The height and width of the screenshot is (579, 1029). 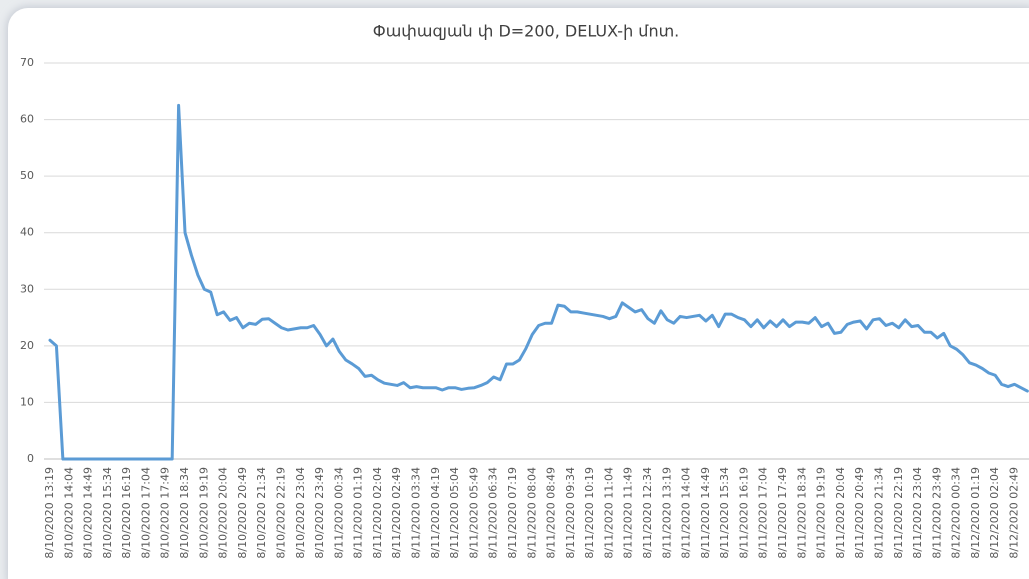 I want to click on x-tick-label: 8/11/2020 15:34, so click(x=724, y=513).